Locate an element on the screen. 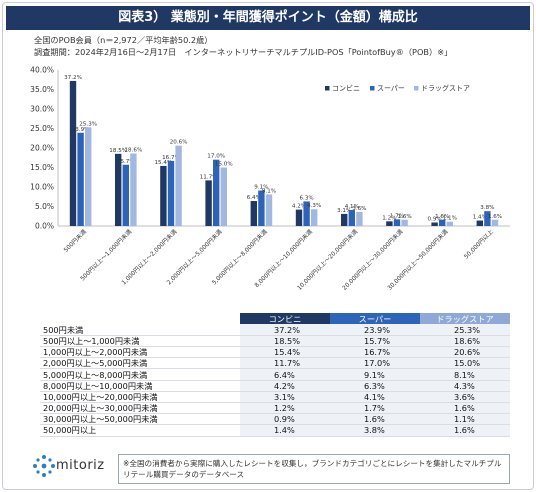  table-cell: 15.4% is located at coordinates (285, 352).